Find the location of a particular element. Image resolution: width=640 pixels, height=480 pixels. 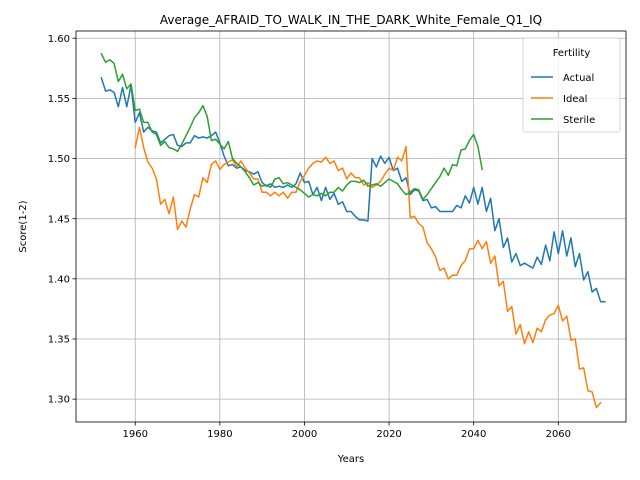

x-tick-label: 2040 is located at coordinates (473, 434).